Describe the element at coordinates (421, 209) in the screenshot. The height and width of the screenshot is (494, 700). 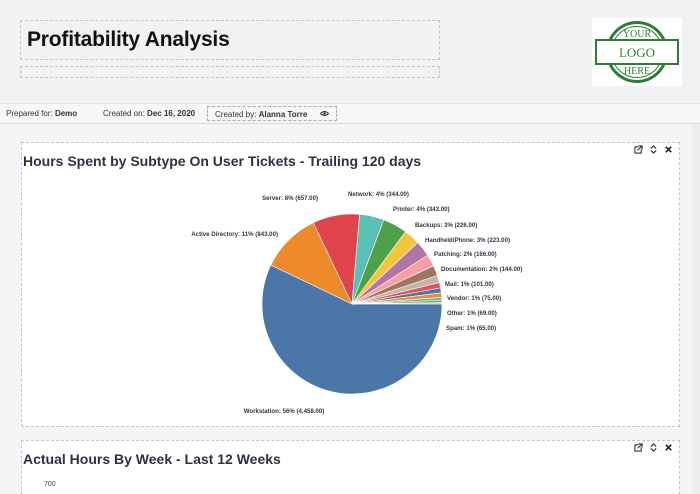
I see `pie-data-label: Printer: 4% (343.00)` at that location.